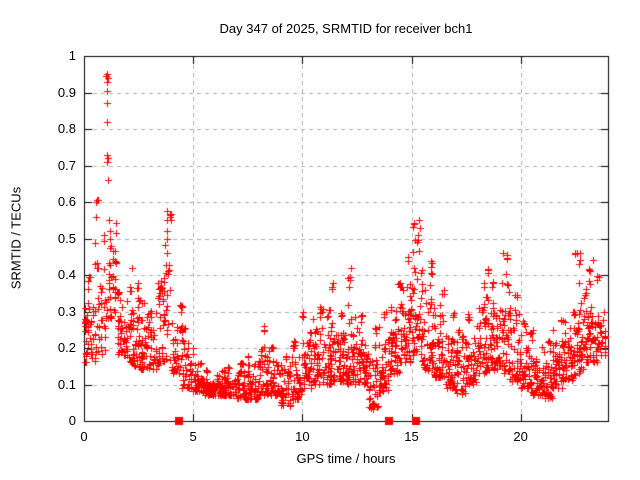 The height and width of the screenshot is (480, 640). I want to click on y-tick-label: 0.6, so click(66, 201).